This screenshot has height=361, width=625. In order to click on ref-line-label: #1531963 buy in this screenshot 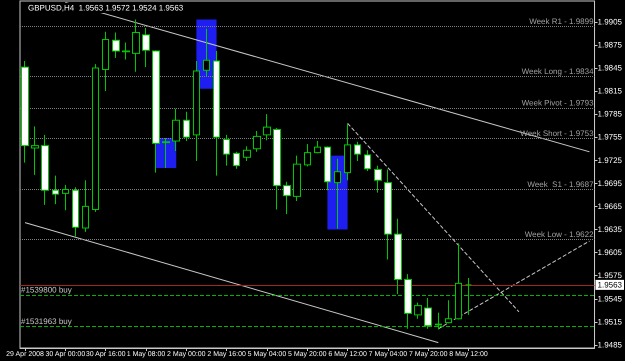, I will do `click(46, 321)`.